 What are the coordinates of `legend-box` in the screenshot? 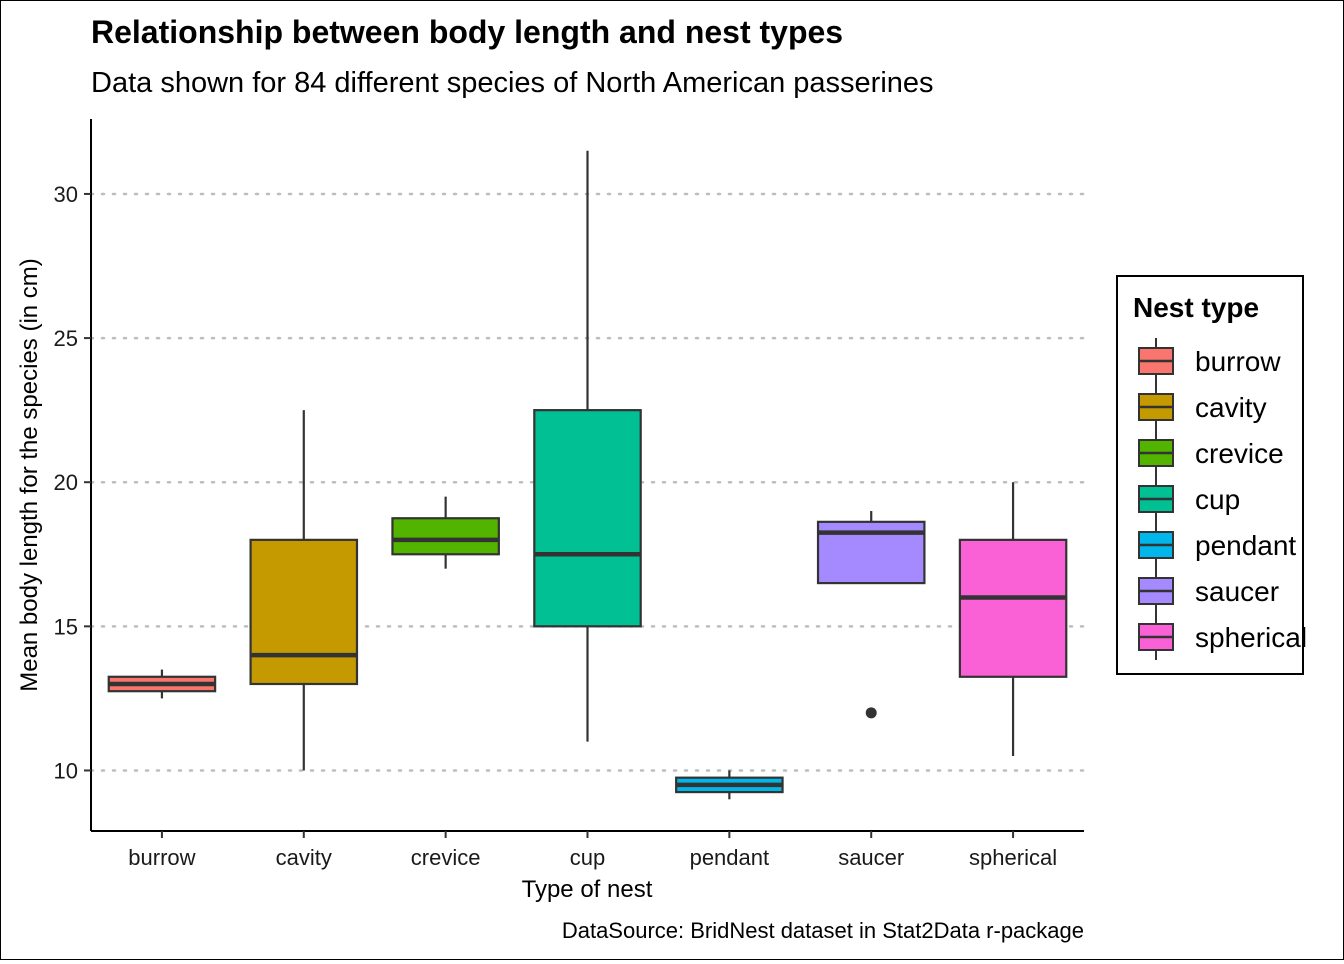 It's located at (1210, 475).